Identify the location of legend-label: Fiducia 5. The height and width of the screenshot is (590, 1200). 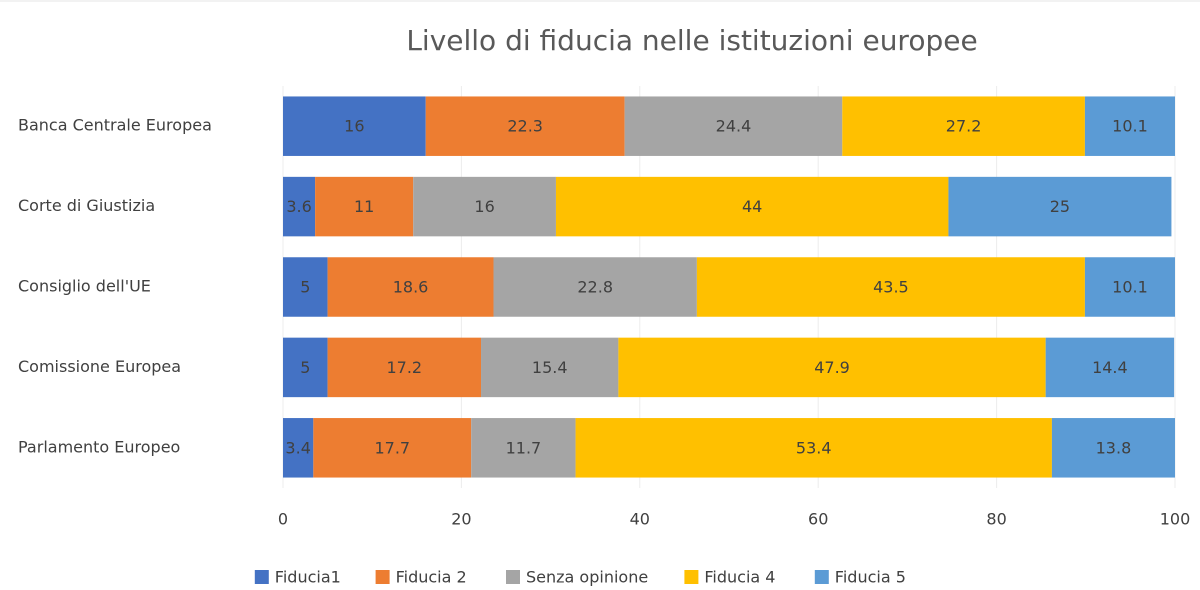
(870, 577).